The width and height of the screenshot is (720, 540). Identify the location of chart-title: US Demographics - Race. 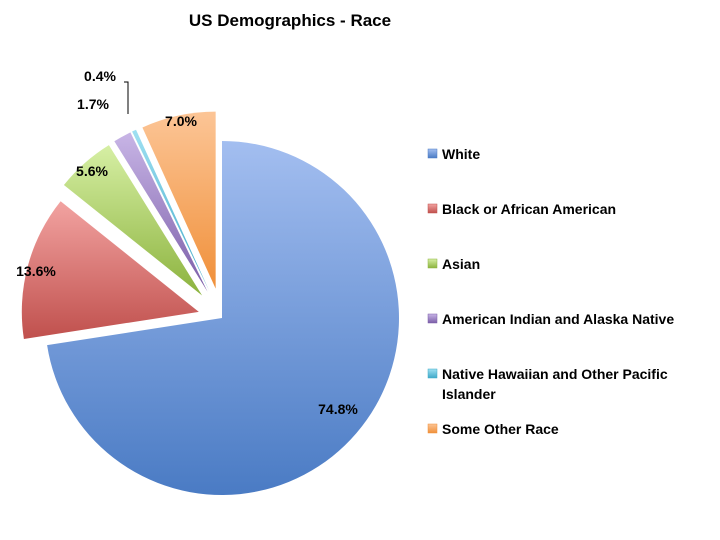
(290, 20).